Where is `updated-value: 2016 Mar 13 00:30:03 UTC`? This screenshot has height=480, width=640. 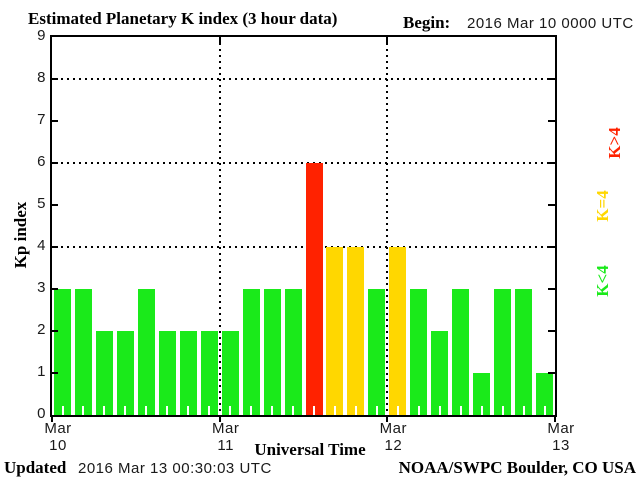 updated-value: 2016 Mar 13 00:30:03 UTC is located at coordinates (175, 468).